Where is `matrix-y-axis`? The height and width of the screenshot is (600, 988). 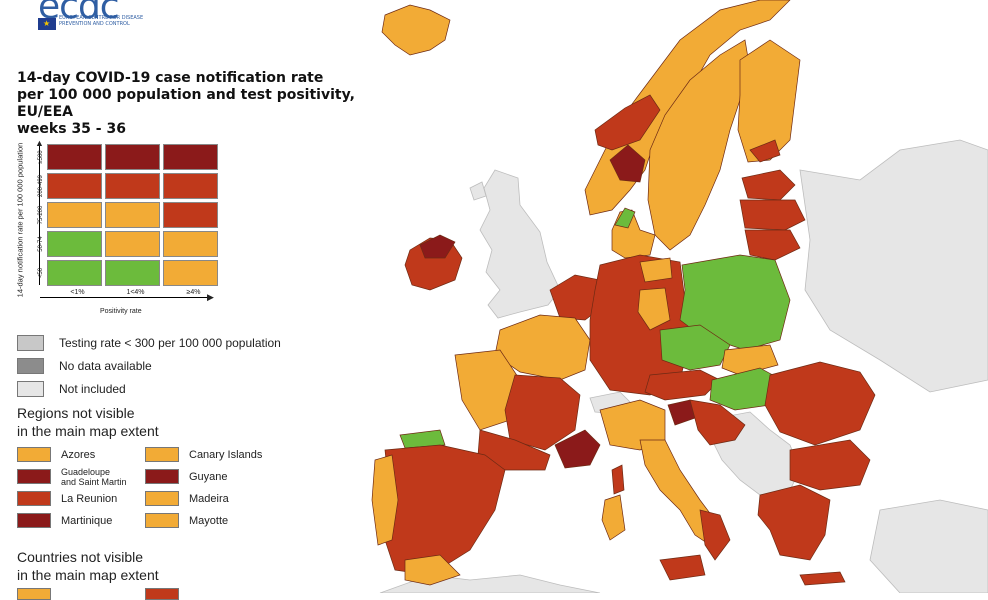
matrix-y-axis is located at coordinates (39, 215).